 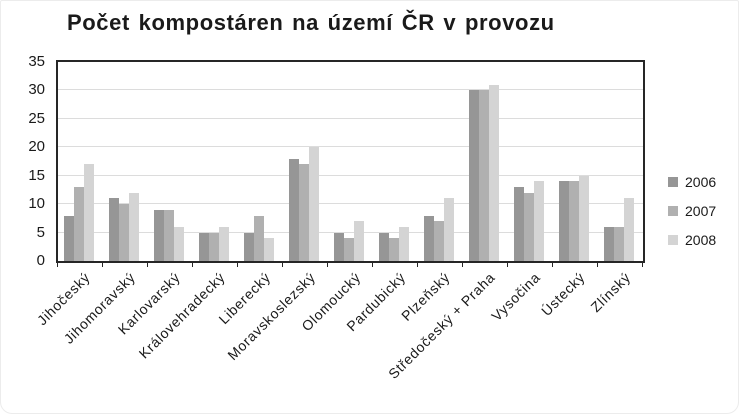 What do you see at coordinates (224, 244) in the screenshot?
I see `bar-2008-Královehradecký` at bounding box center [224, 244].